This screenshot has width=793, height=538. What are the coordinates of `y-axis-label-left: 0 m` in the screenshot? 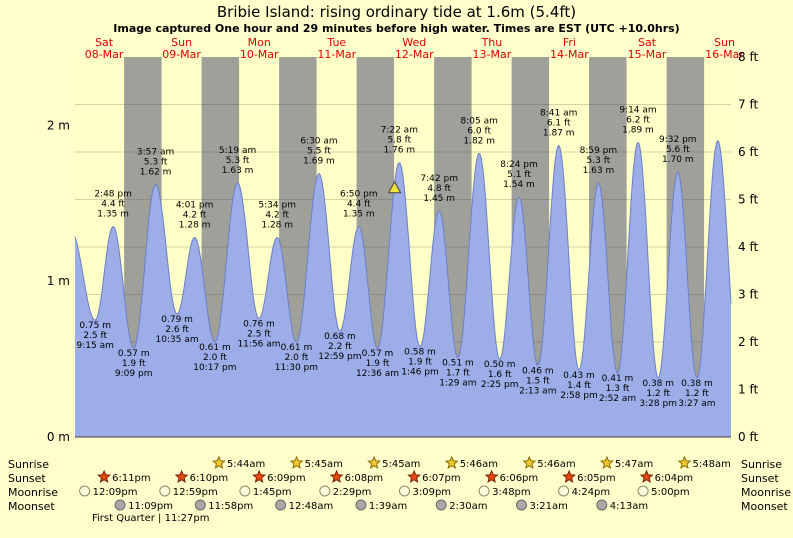 It's located at (58, 437).